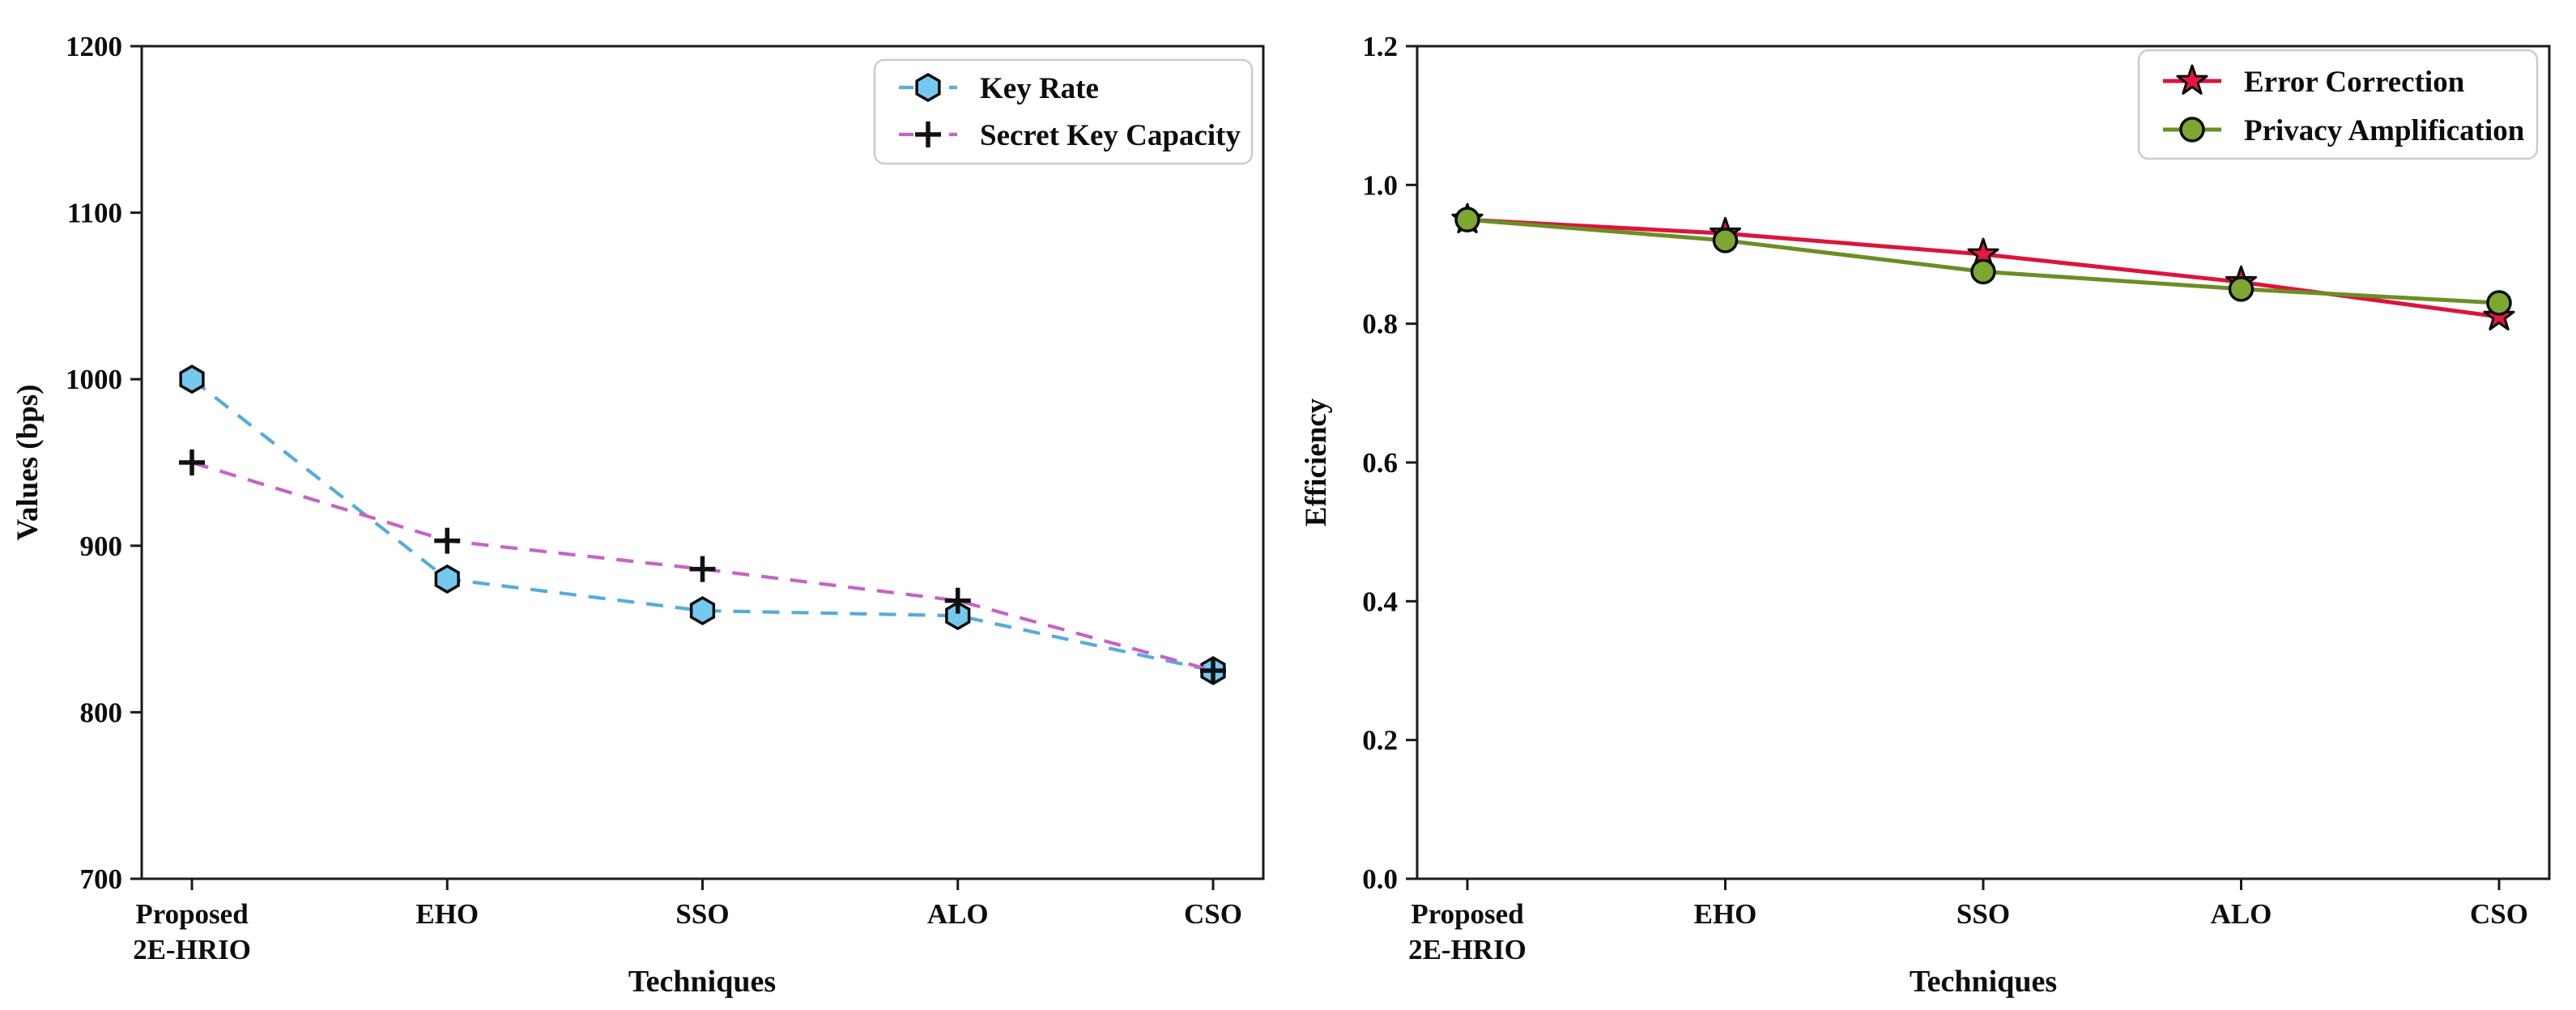 The image size is (2576, 1010). What do you see at coordinates (1380, 463) in the screenshot?
I see `y-tick-label: 0.6` at bounding box center [1380, 463].